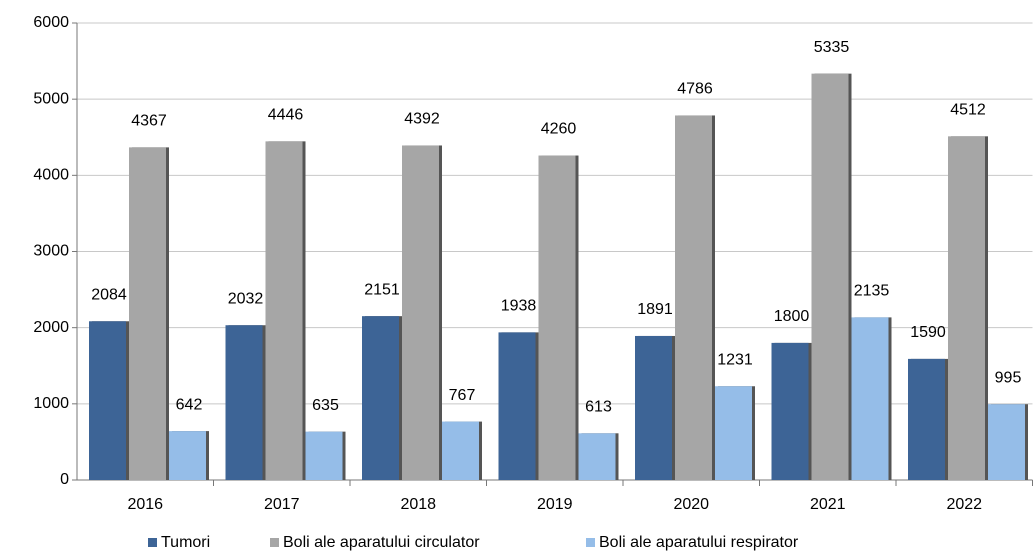 The width and height of the screenshot is (1033, 559). I want to click on legend-label: Tumori, so click(185, 542).